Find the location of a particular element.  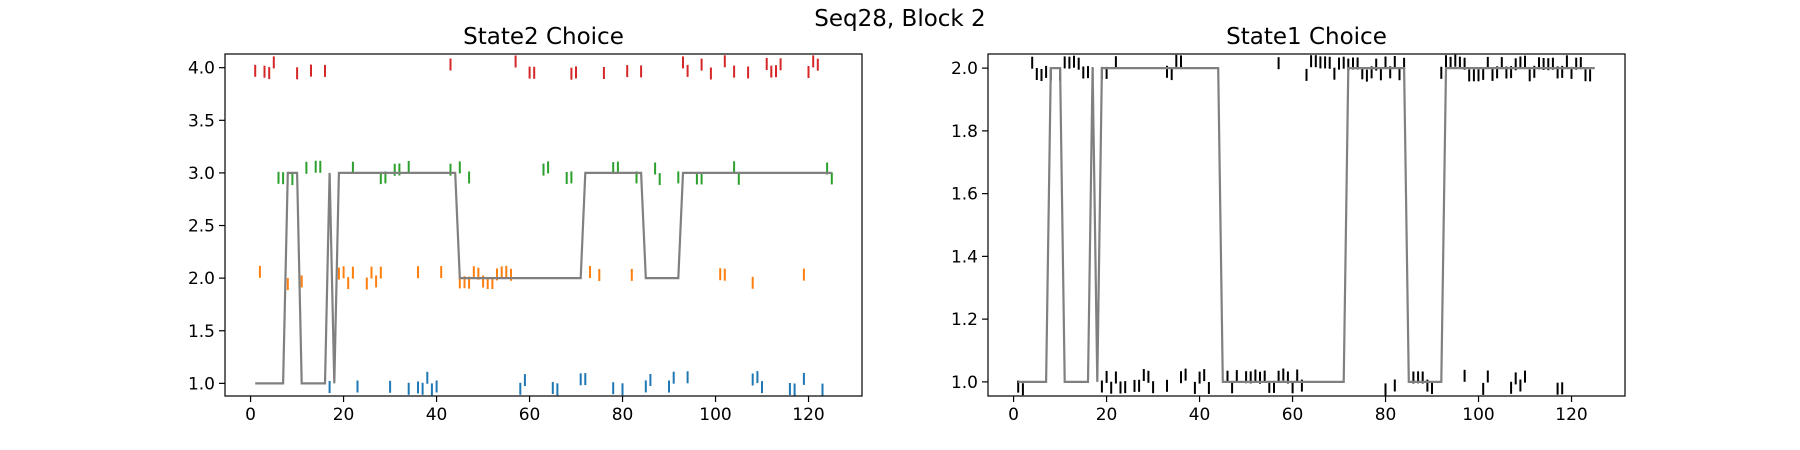

state2-y-tick-label: 4.0 is located at coordinates (201, 69).